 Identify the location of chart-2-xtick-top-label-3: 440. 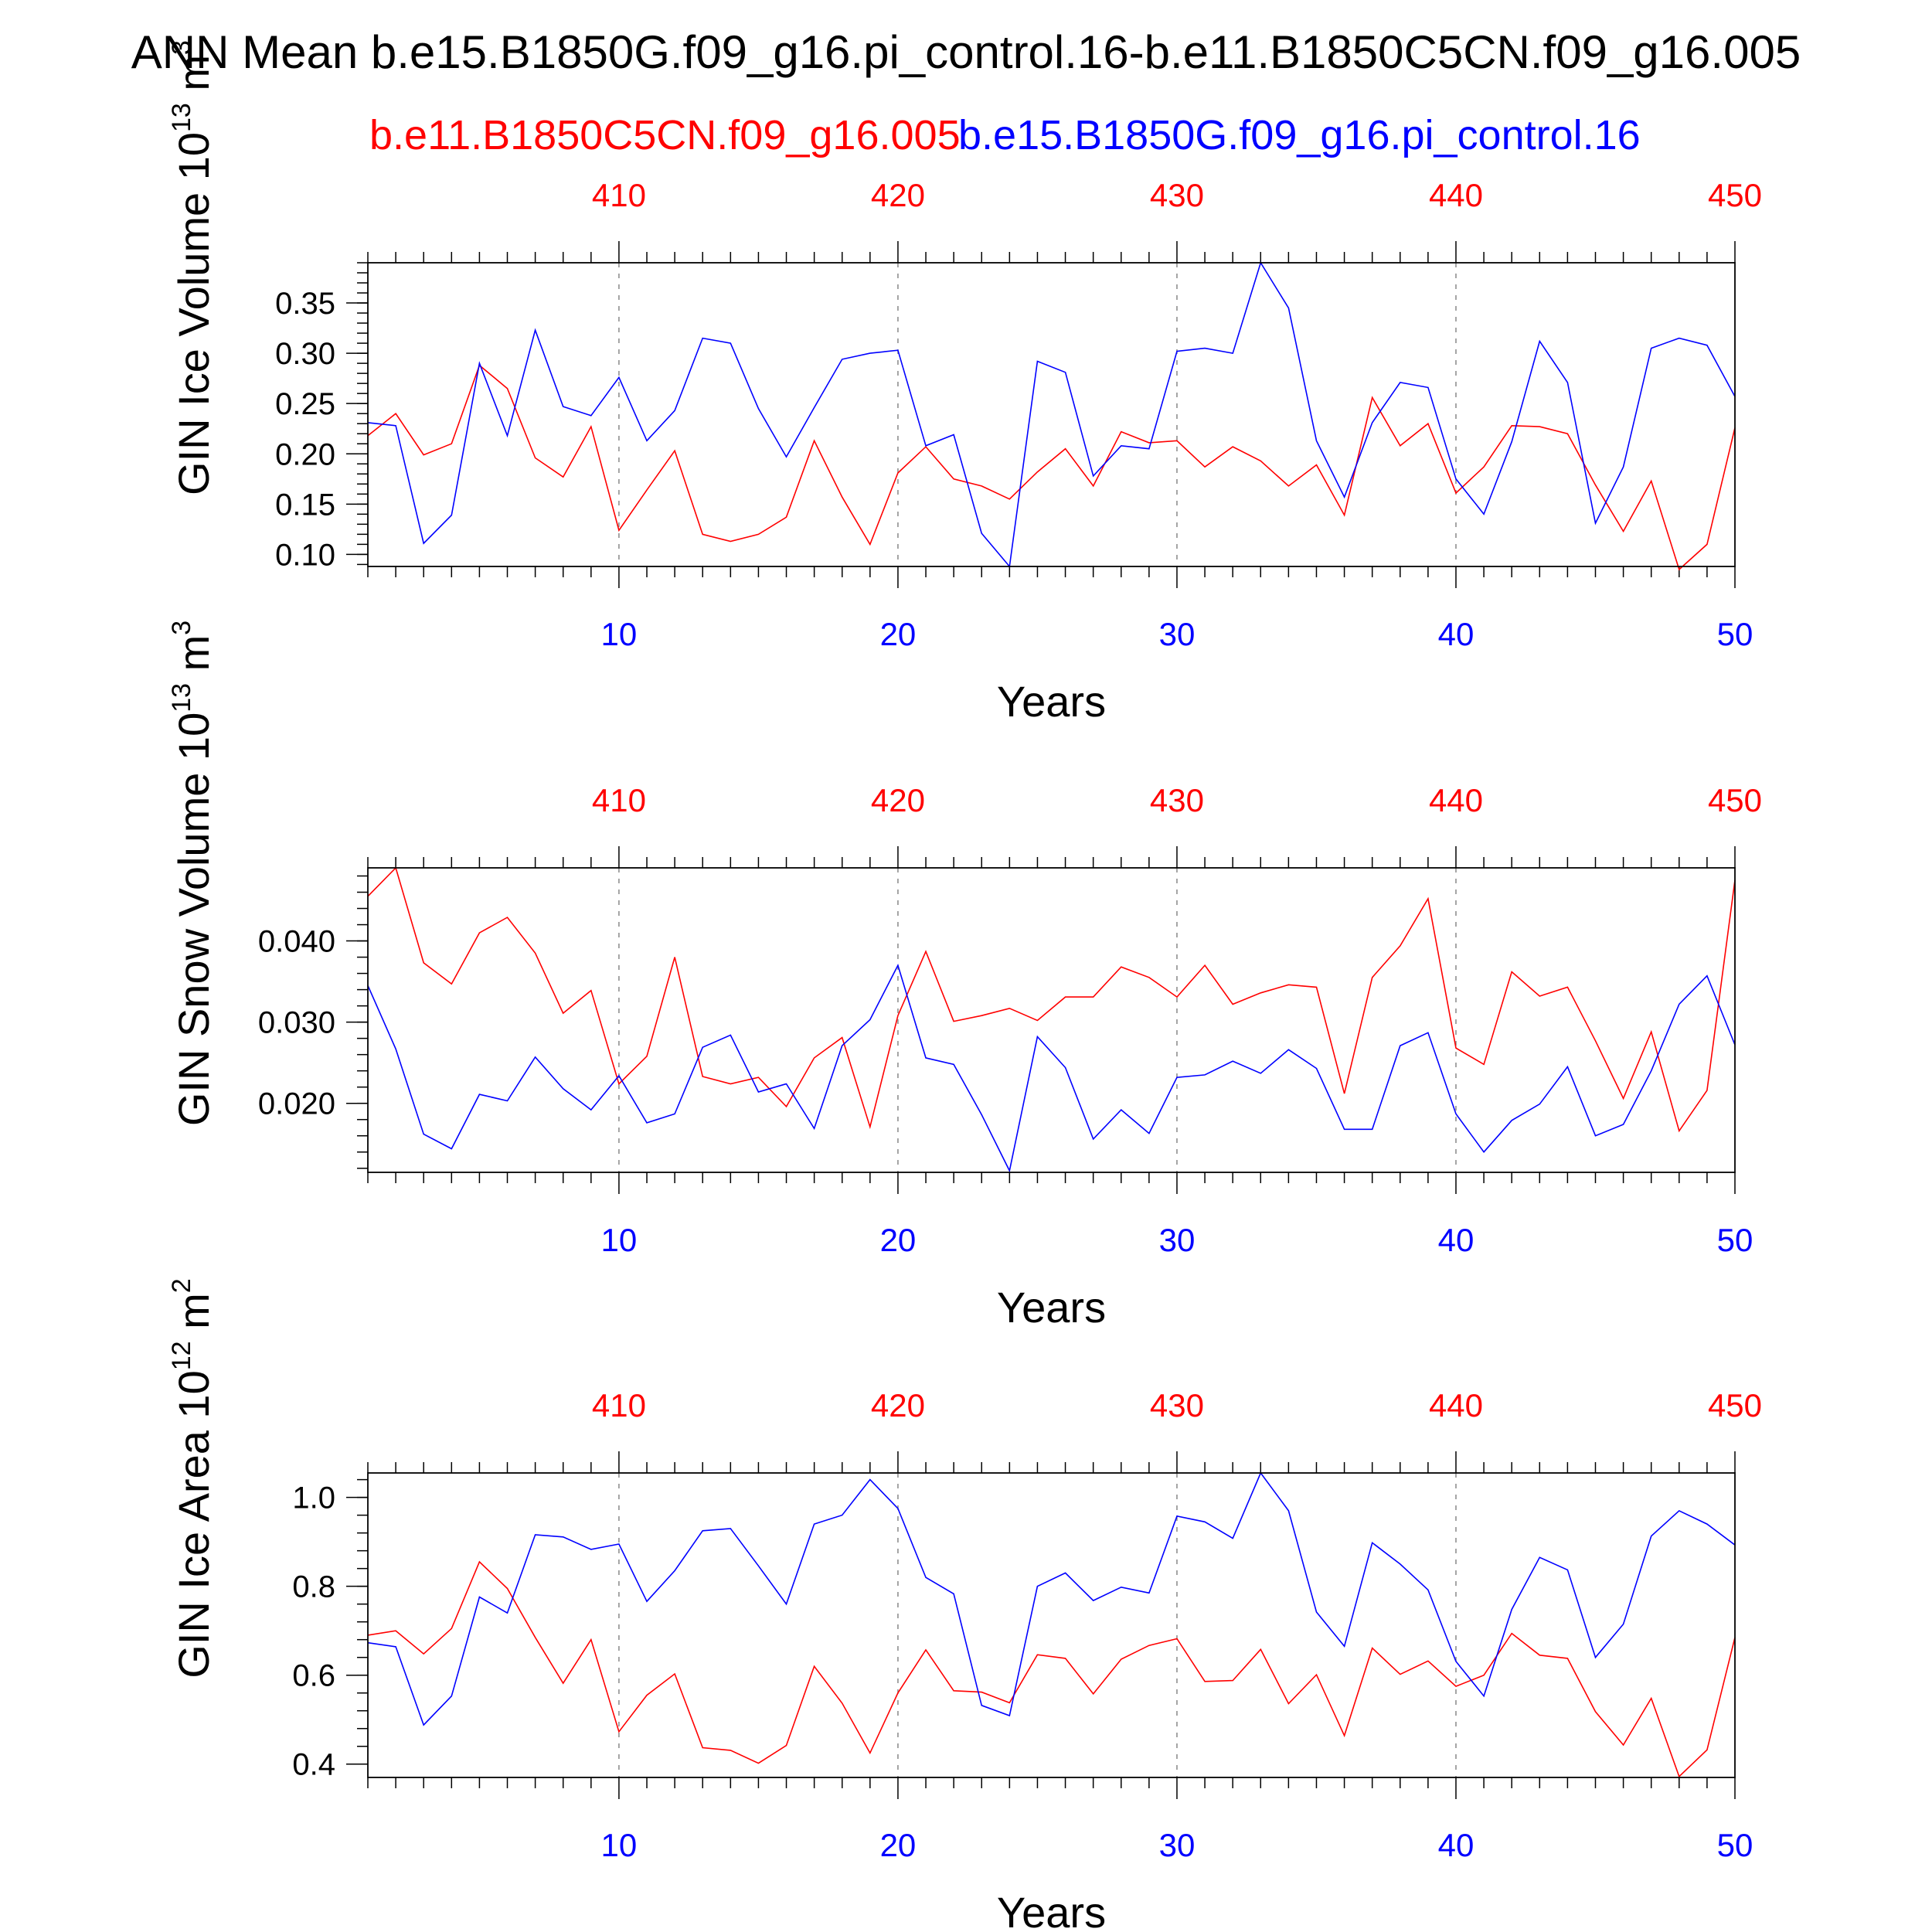
(1456, 1405).